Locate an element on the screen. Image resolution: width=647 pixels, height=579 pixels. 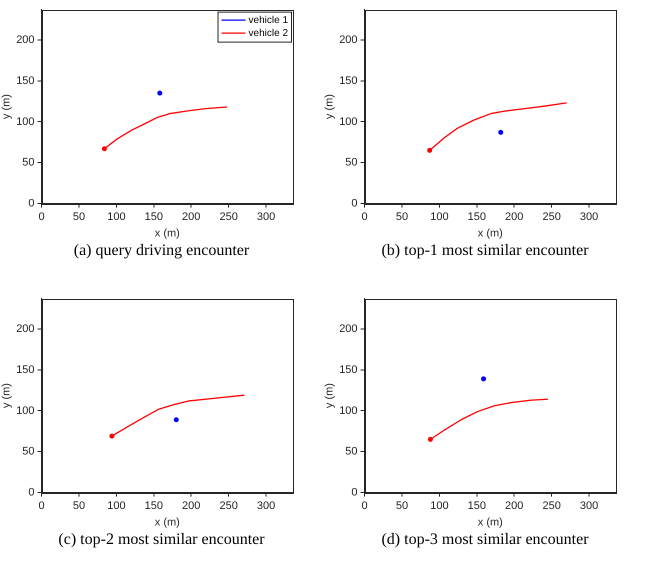
text: (a) query driving encounter is located at coordinates (161, 251).